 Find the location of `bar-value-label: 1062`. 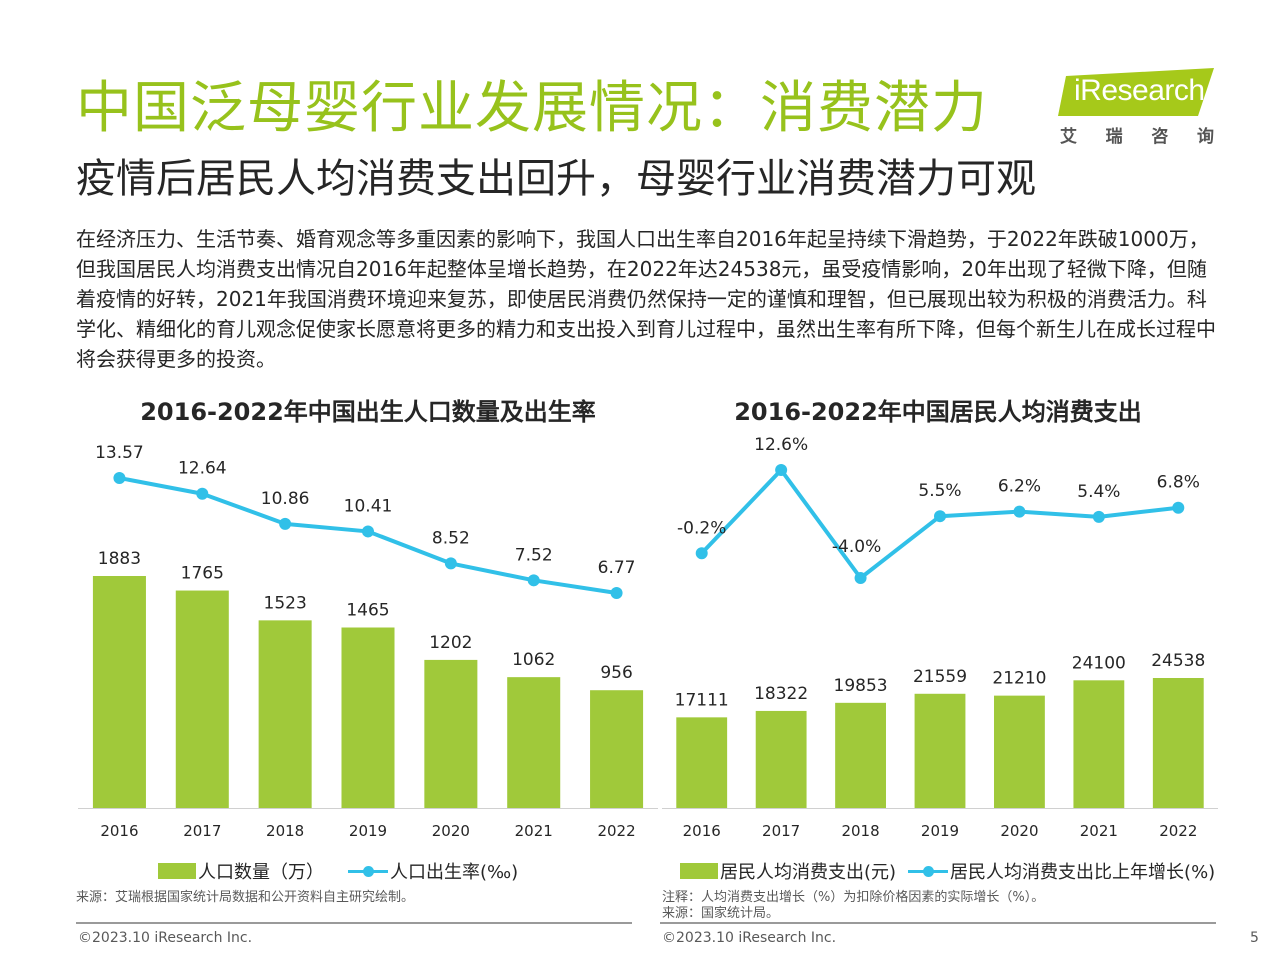

bar-value-label: 1062 is located at coordinates (533, 660).